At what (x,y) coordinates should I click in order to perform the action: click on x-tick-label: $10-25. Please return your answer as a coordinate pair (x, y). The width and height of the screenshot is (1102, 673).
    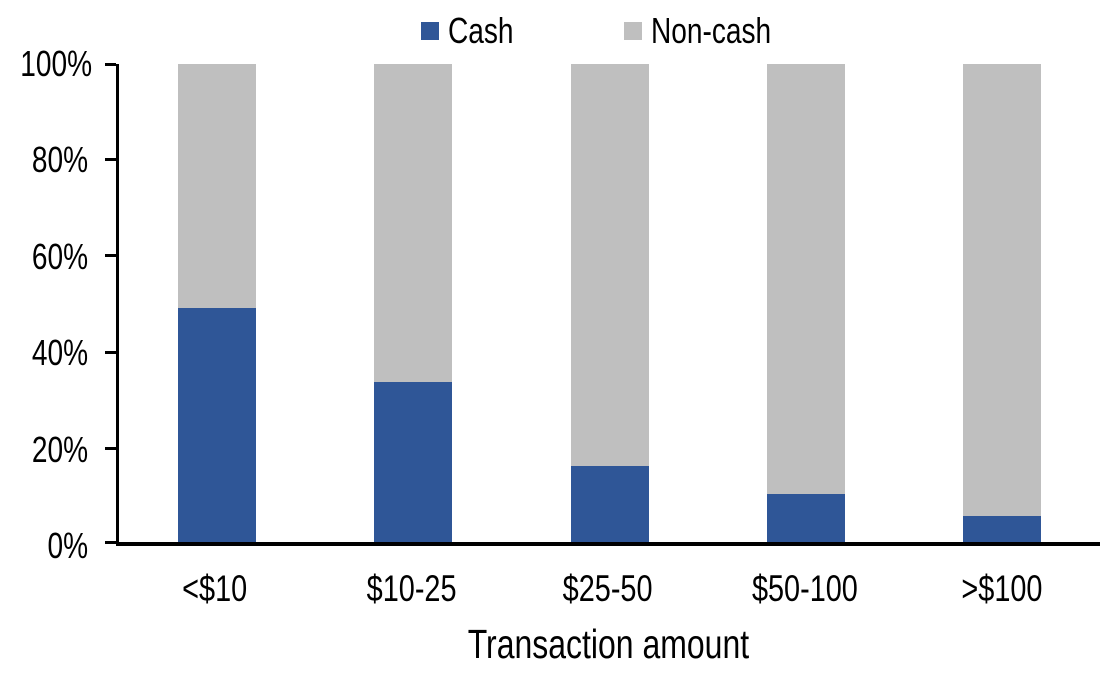
    Looking at the image, I should click on (411, 588).